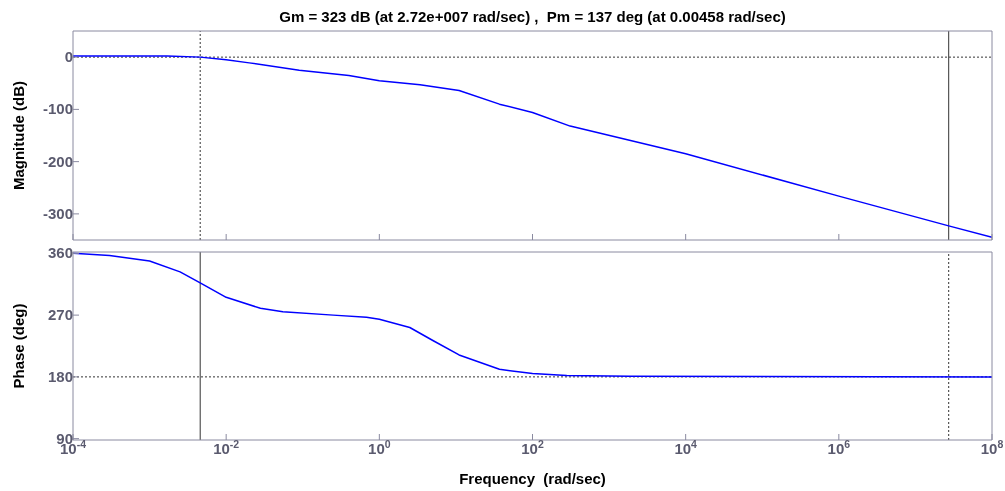 This screenshot has height=491, width=1005. What do you see at coordinates (57, 109) in the screenshot?
I see `y-tick-label: -100` at bounding box center [57, 109].